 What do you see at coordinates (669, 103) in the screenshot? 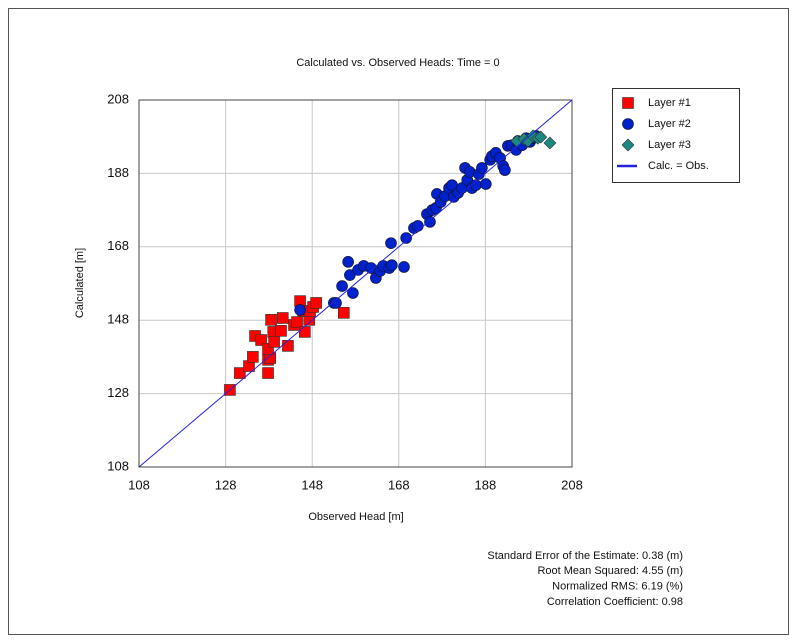
I see `legend-label: Layer #1` at bounding box center [669, 103].